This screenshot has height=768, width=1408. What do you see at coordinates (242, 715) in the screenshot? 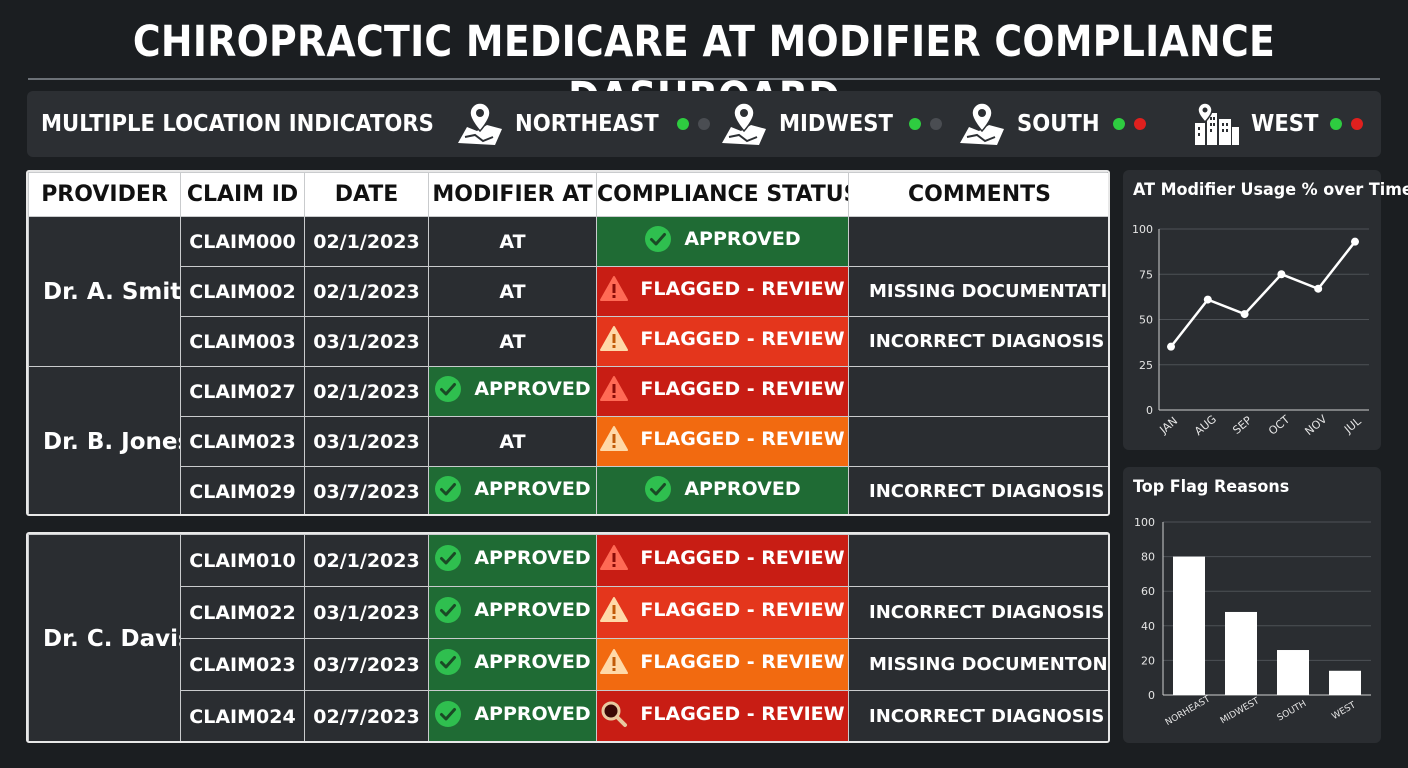
I see `claim-id: CLAIM024` at bounding box center [242, 715].